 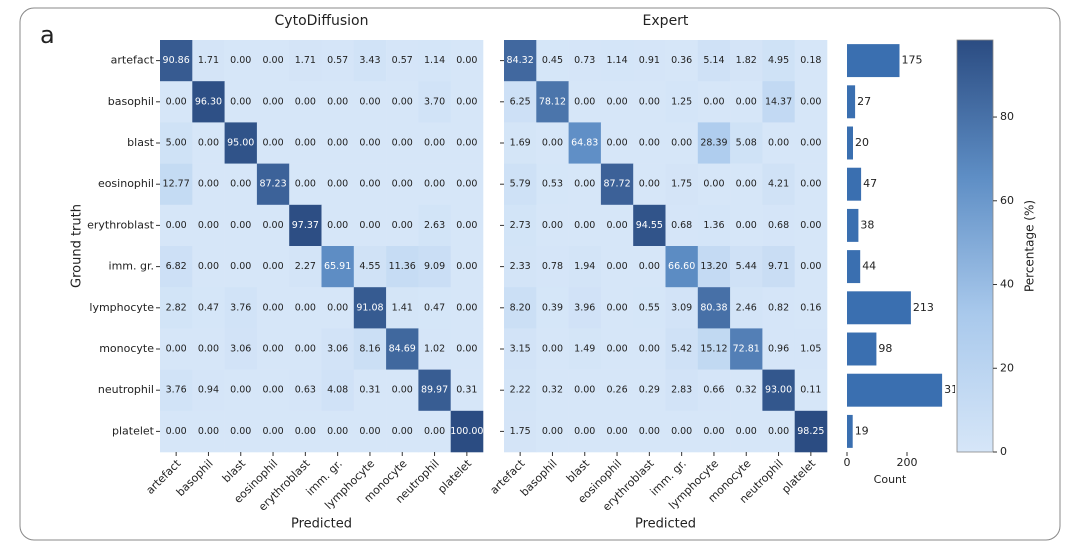 What do you see at coordinates (402, 266) in the screenshot?
I see `cell-label: 11.36` at bounding box center [402, 266].